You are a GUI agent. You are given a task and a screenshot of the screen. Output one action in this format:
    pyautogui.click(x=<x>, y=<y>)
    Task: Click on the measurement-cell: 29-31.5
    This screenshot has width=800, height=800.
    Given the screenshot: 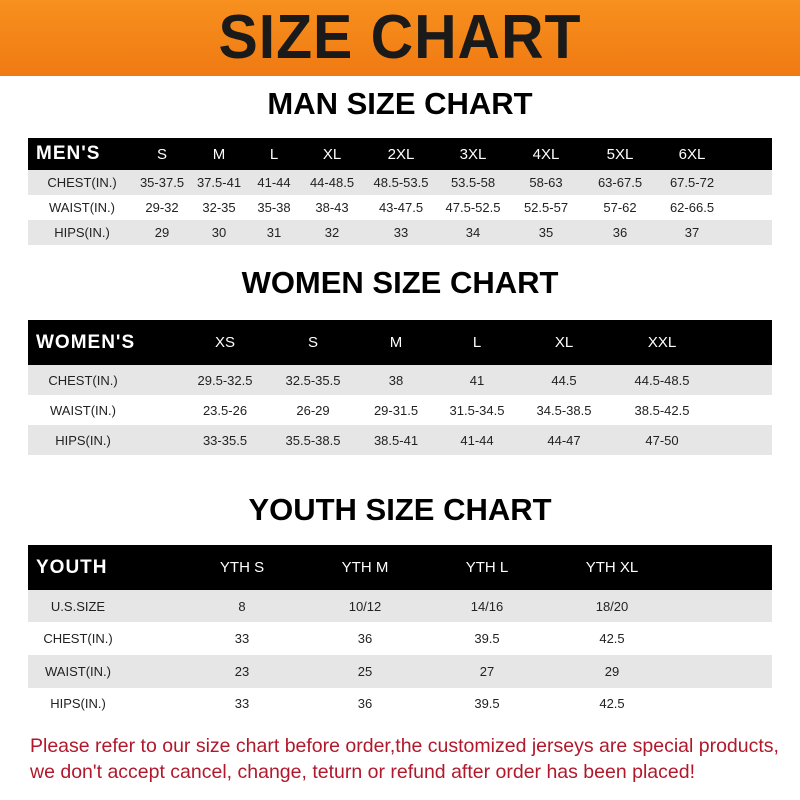 What is the action you would take?
    pyautogui.click(x=396, y=410)
    